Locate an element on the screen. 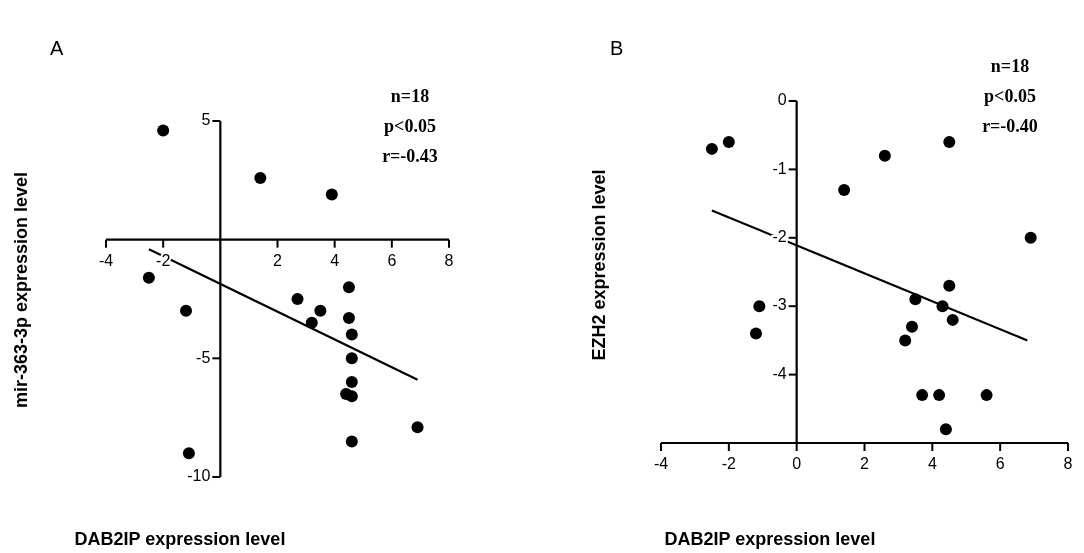  y-axis-title: EZH2 expression level is located at coordinates (598, 265).